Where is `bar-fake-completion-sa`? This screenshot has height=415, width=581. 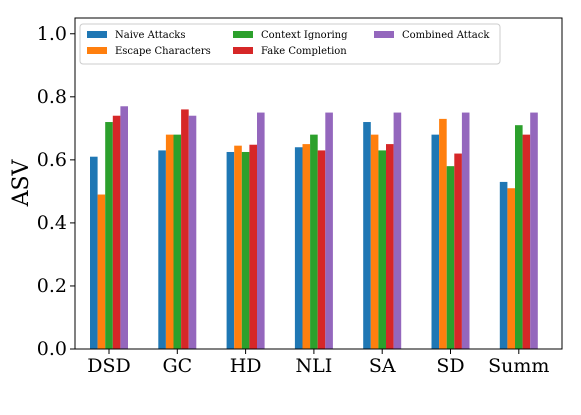
bar-fake-completion-sa is located at coordinates (390, 246).